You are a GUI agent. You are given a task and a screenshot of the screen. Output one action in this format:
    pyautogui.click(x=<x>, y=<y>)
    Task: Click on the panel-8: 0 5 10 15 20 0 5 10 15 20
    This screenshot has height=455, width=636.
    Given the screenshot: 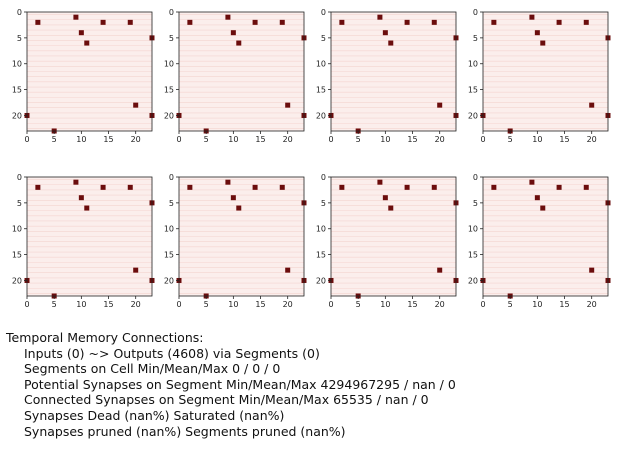 What is the action you would take?
    pyautogui.click(x=539, y=241)
    